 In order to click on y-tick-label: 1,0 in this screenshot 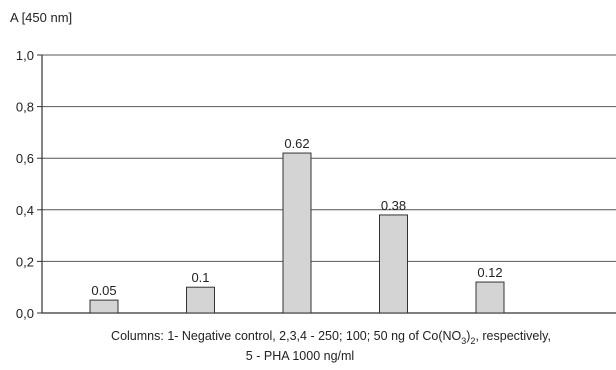, I will do `click(25, 55)`.